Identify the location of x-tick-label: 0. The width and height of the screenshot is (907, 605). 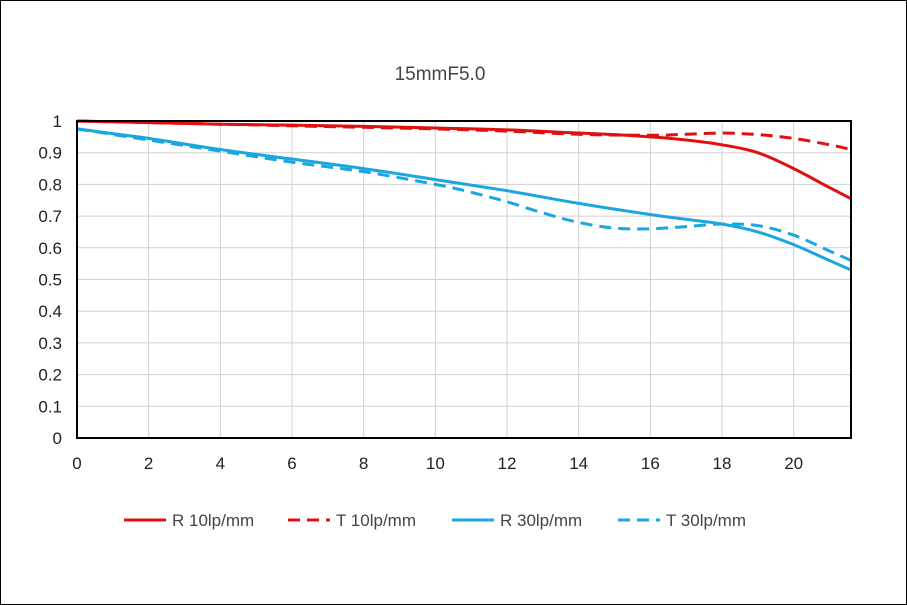
(76, 463).